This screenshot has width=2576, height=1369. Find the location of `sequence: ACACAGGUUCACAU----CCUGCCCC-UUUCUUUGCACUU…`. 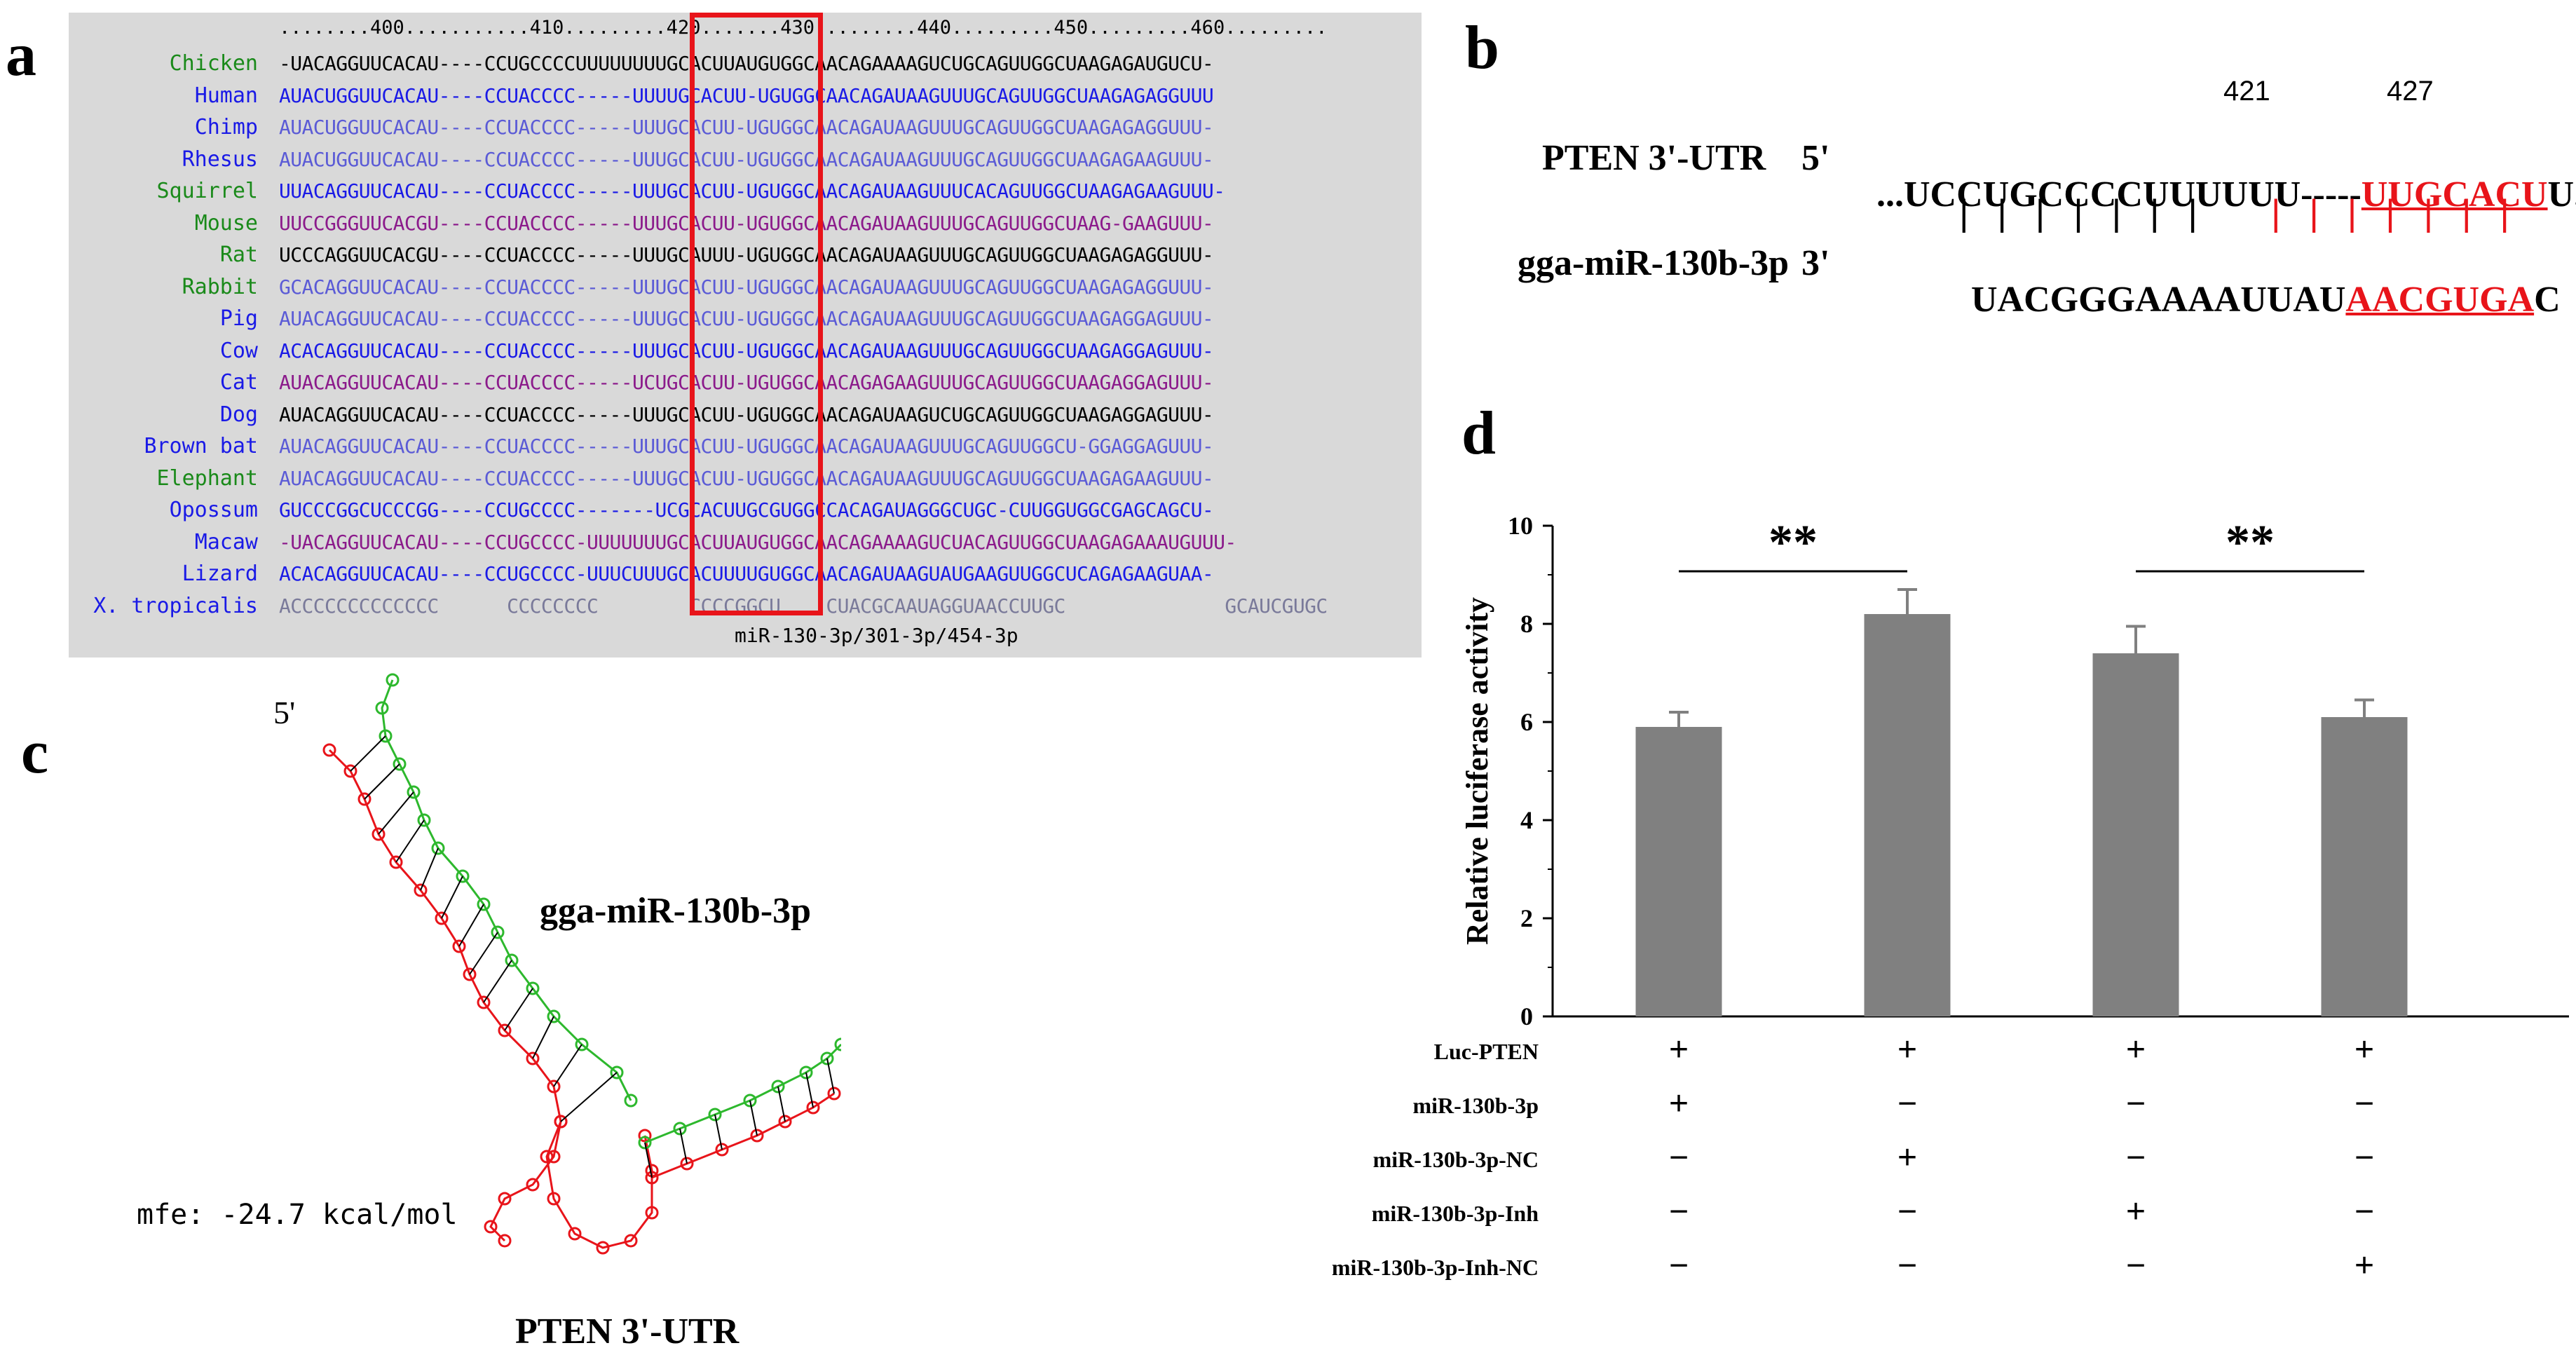

sequence: ACACAGGUUCACAU----CCUGCCCC-UUUCUUUGCACUU… is located at coordinates (746, 573).